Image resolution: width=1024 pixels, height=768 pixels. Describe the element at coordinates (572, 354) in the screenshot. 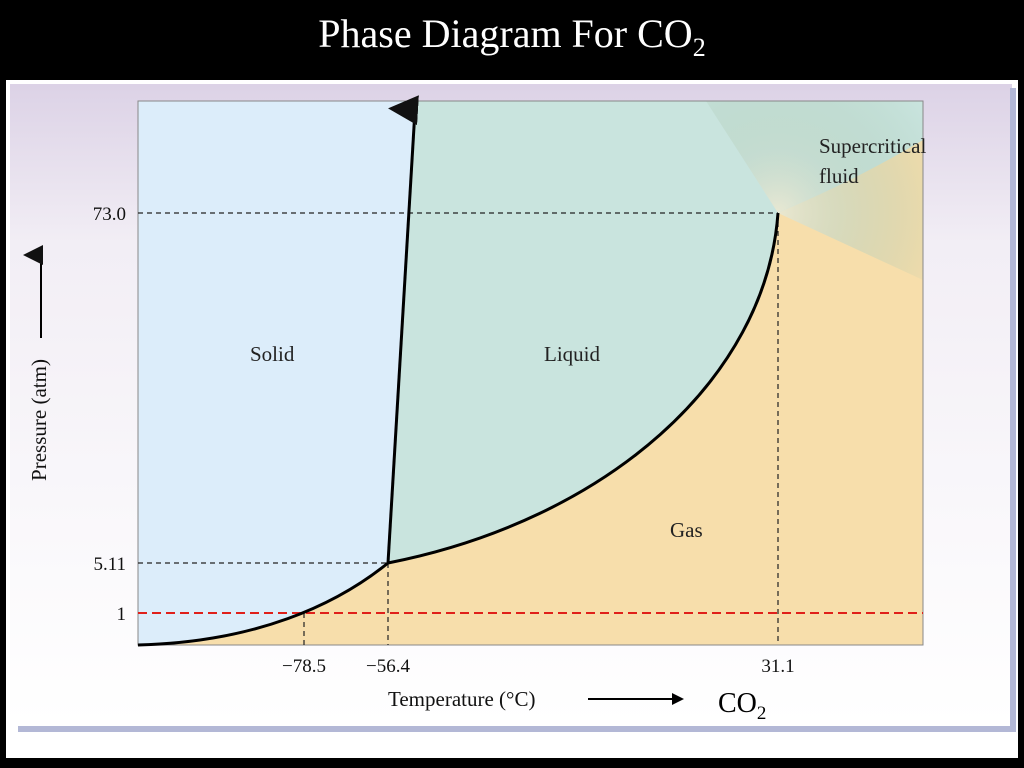

I see `liquid-label: Liquid` at that location.